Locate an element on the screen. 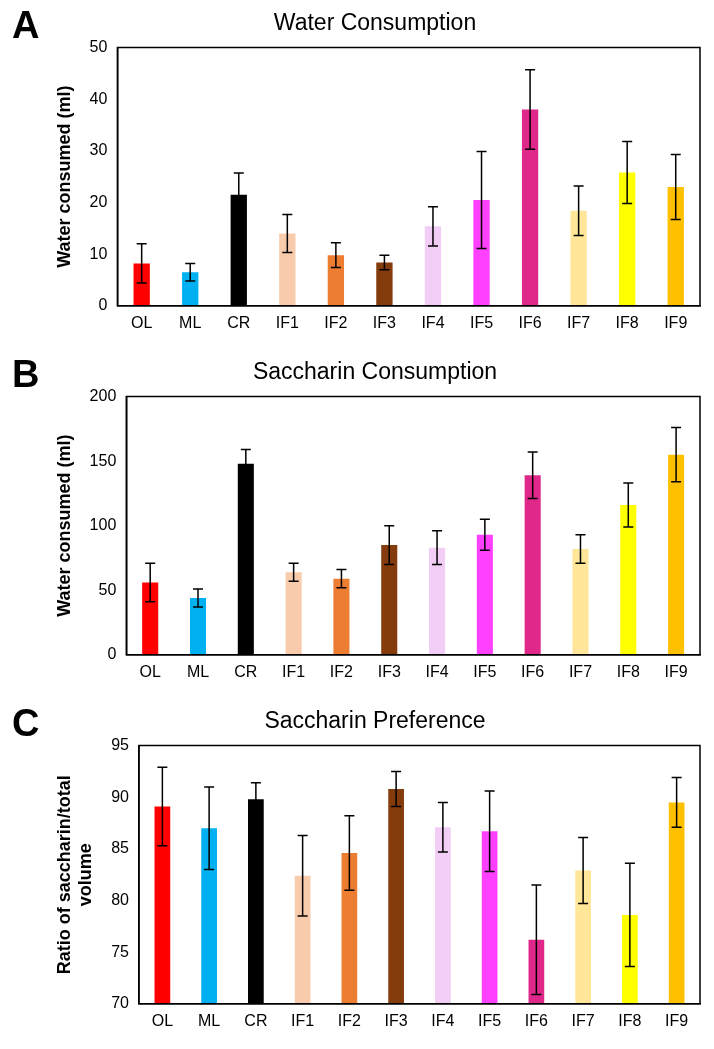 This screenshot has height=1049, width=714. y-tick-label: 75 is located at coordinates (120, 951).